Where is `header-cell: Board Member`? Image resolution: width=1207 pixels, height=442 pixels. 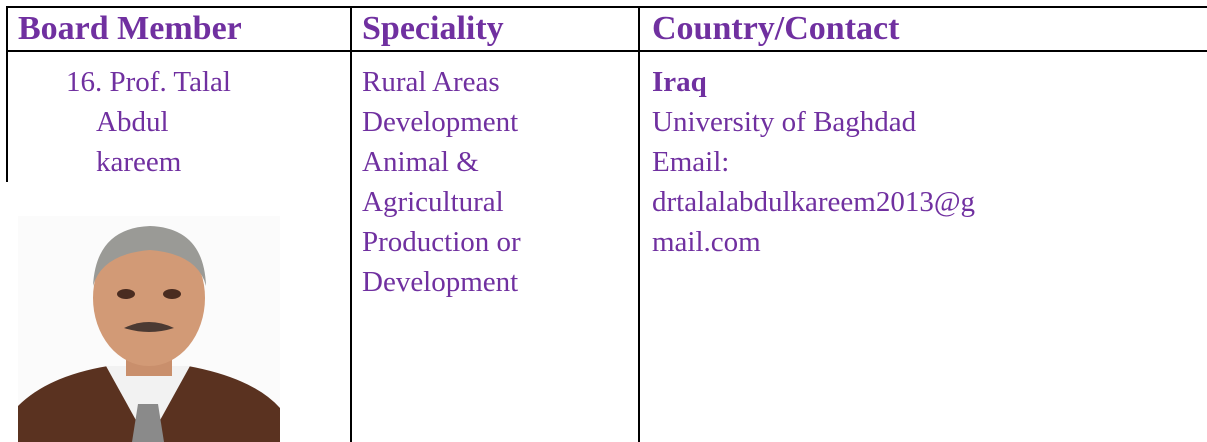
header-cell: Board Member is located at coordinates (130, 28).